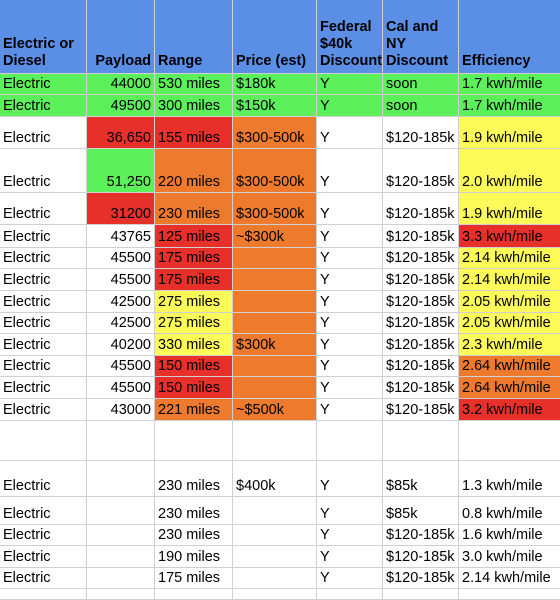 The image size is (560, 600). Describe the element at coordinates (509, 345) in the screenshot. I see `cell-efficiency: 2.3 kwh/mile` at that location.